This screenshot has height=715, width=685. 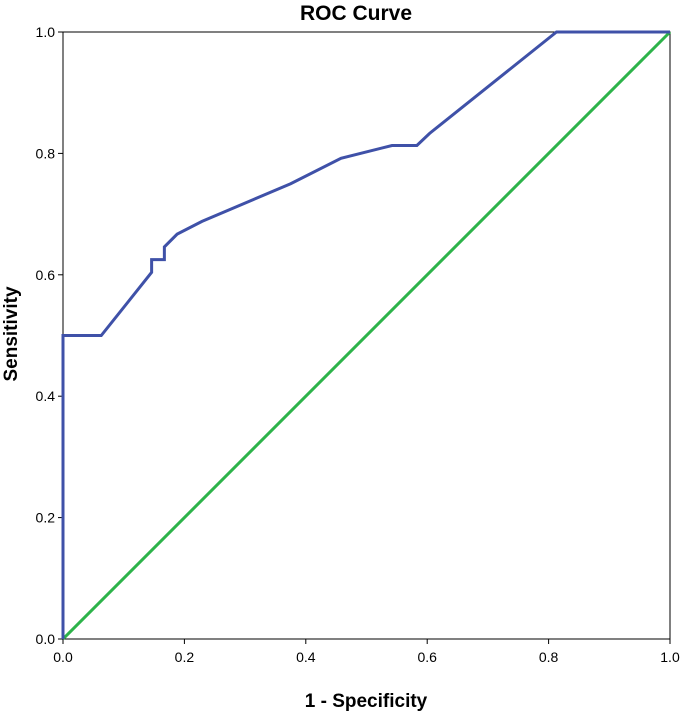 I want to click on y-axis-label: Sensitivity, so click(x=11, y=333).